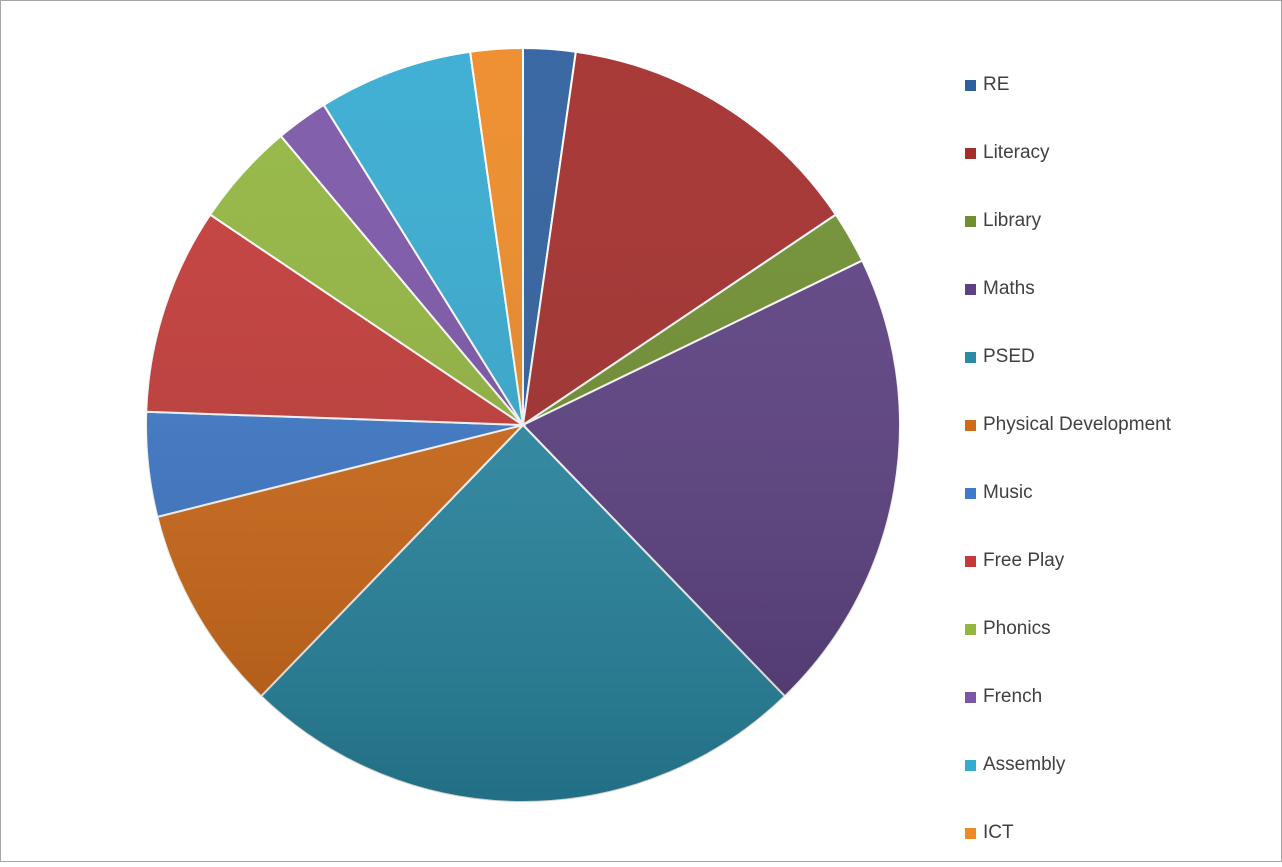  What do you see at coordinates (1115, 493) in the screenshot?
I see `legend-item-music: Music` at bounding box center [1115, 493].